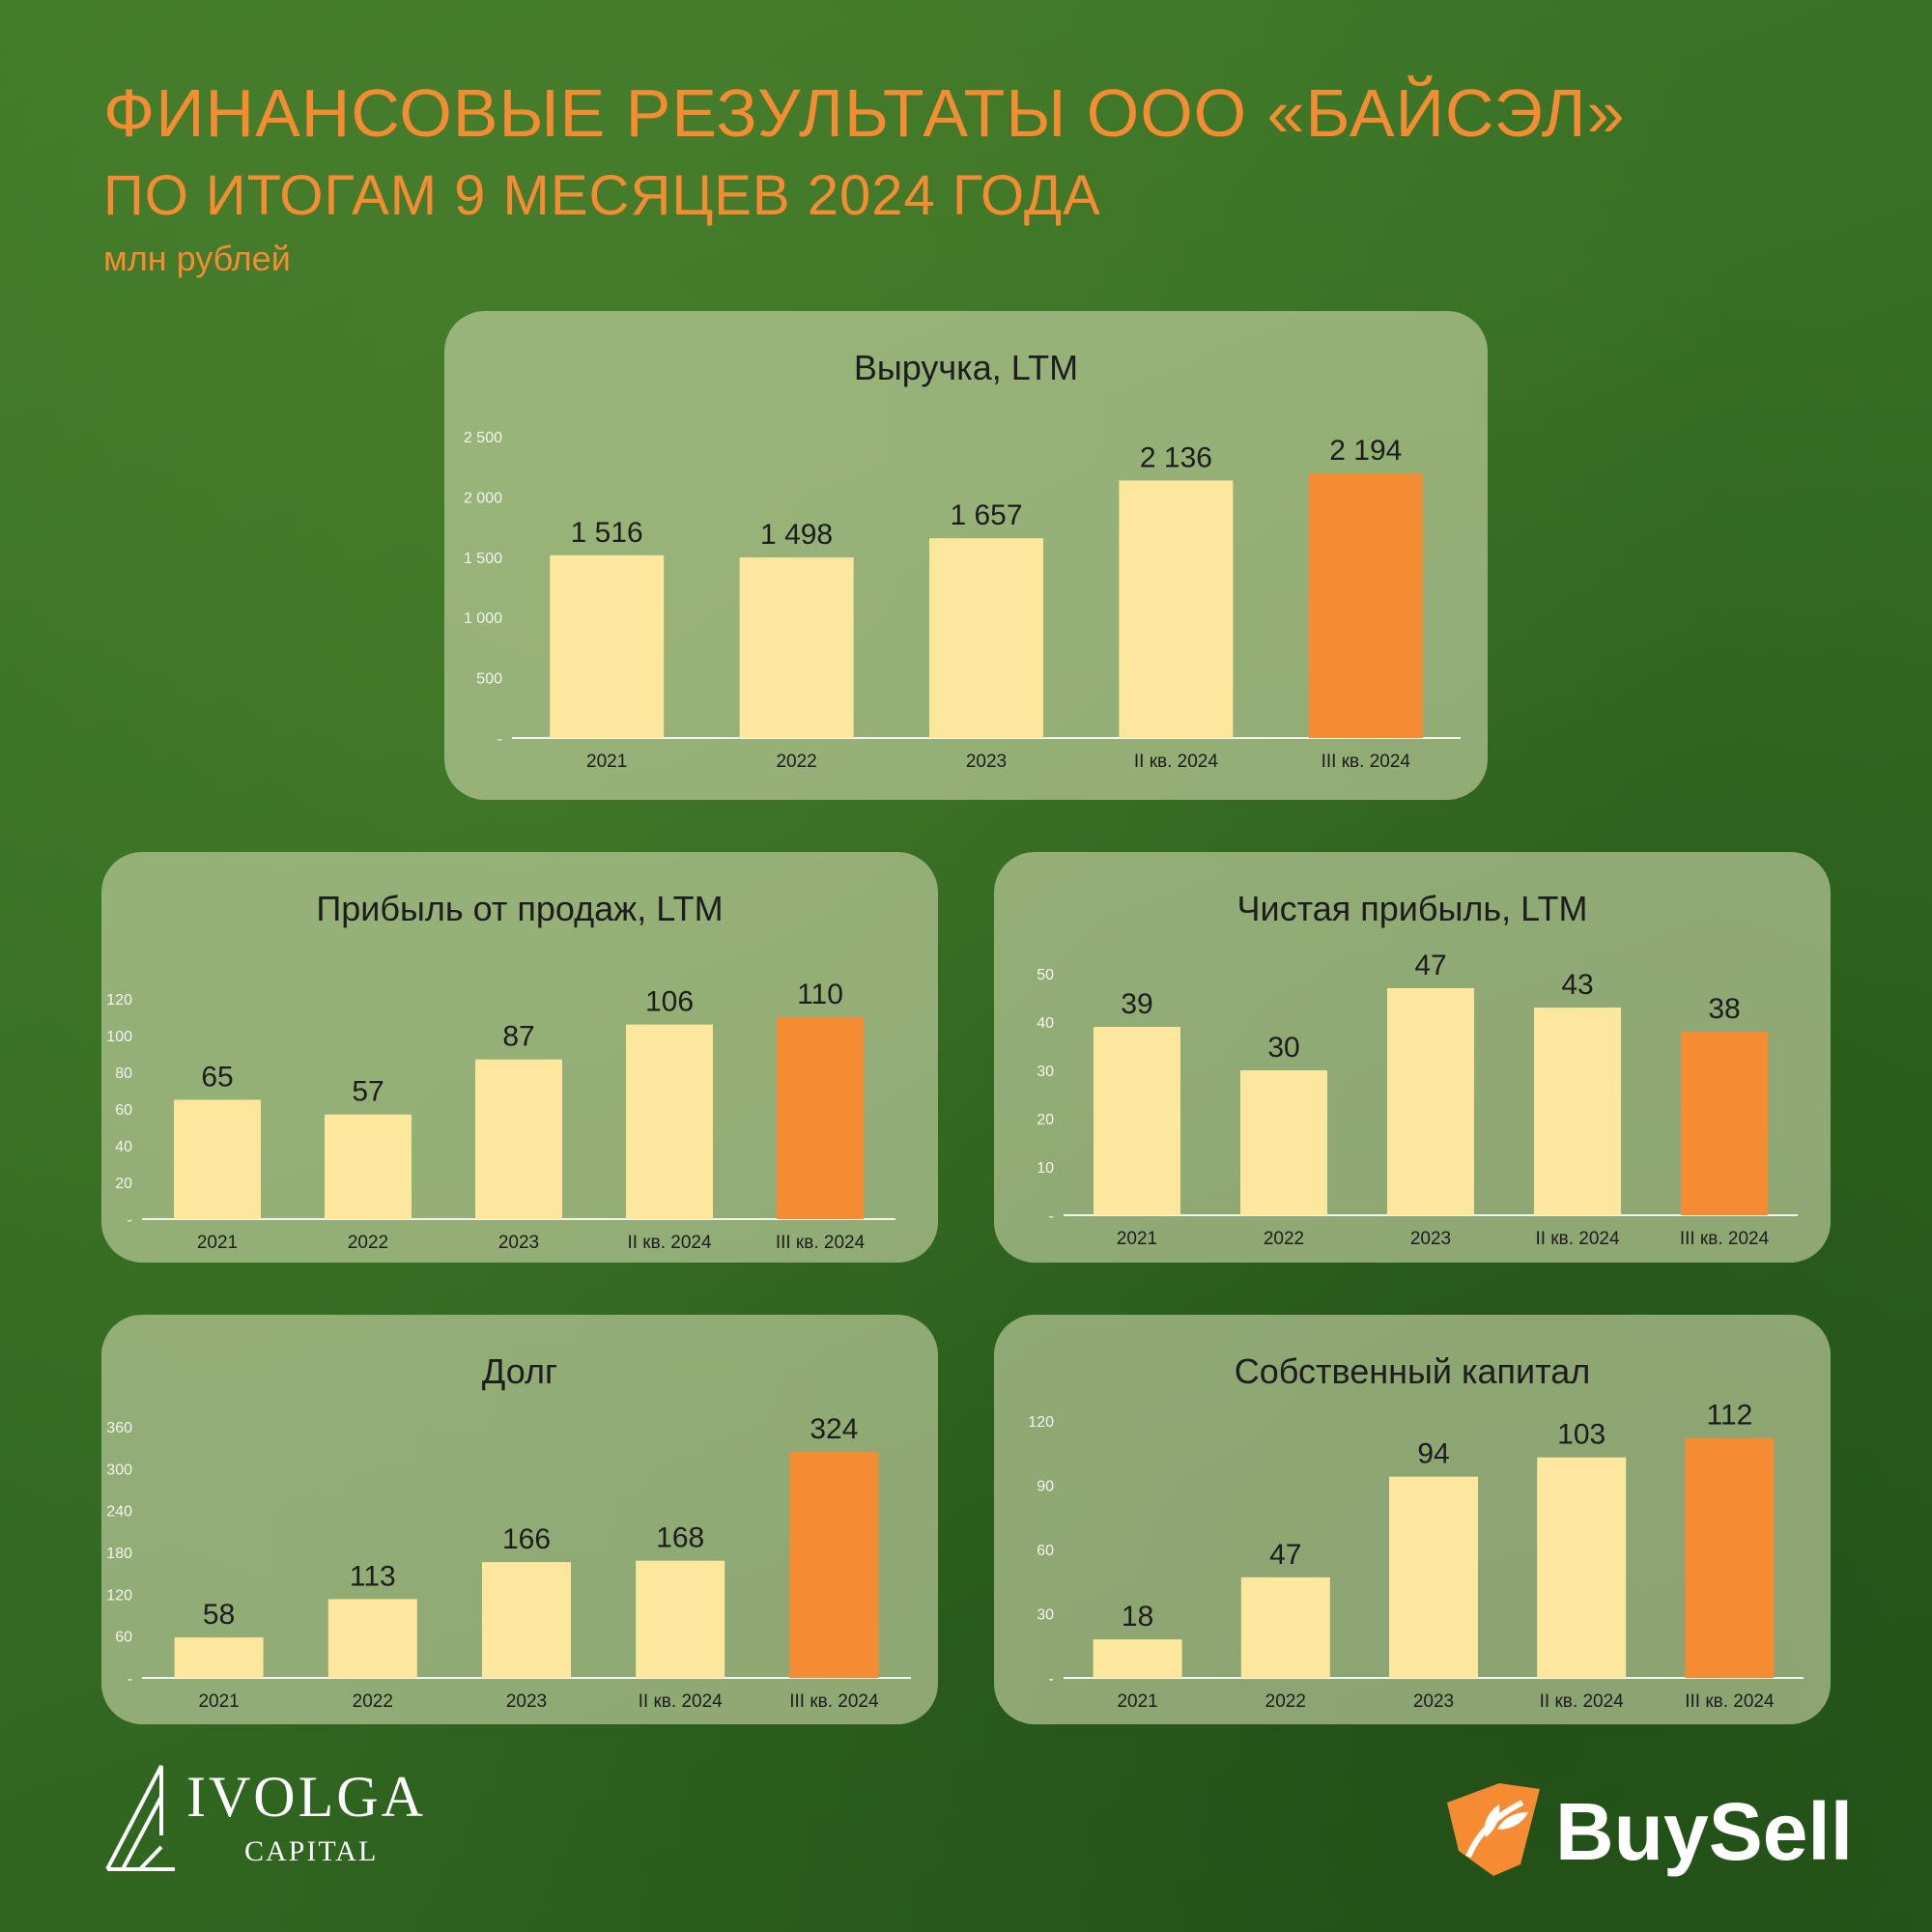  What do you see at coordinates (140, 1818) in the screenshot?
I see `ivolga-chevron-icon` at bounding box center [140, 1818].